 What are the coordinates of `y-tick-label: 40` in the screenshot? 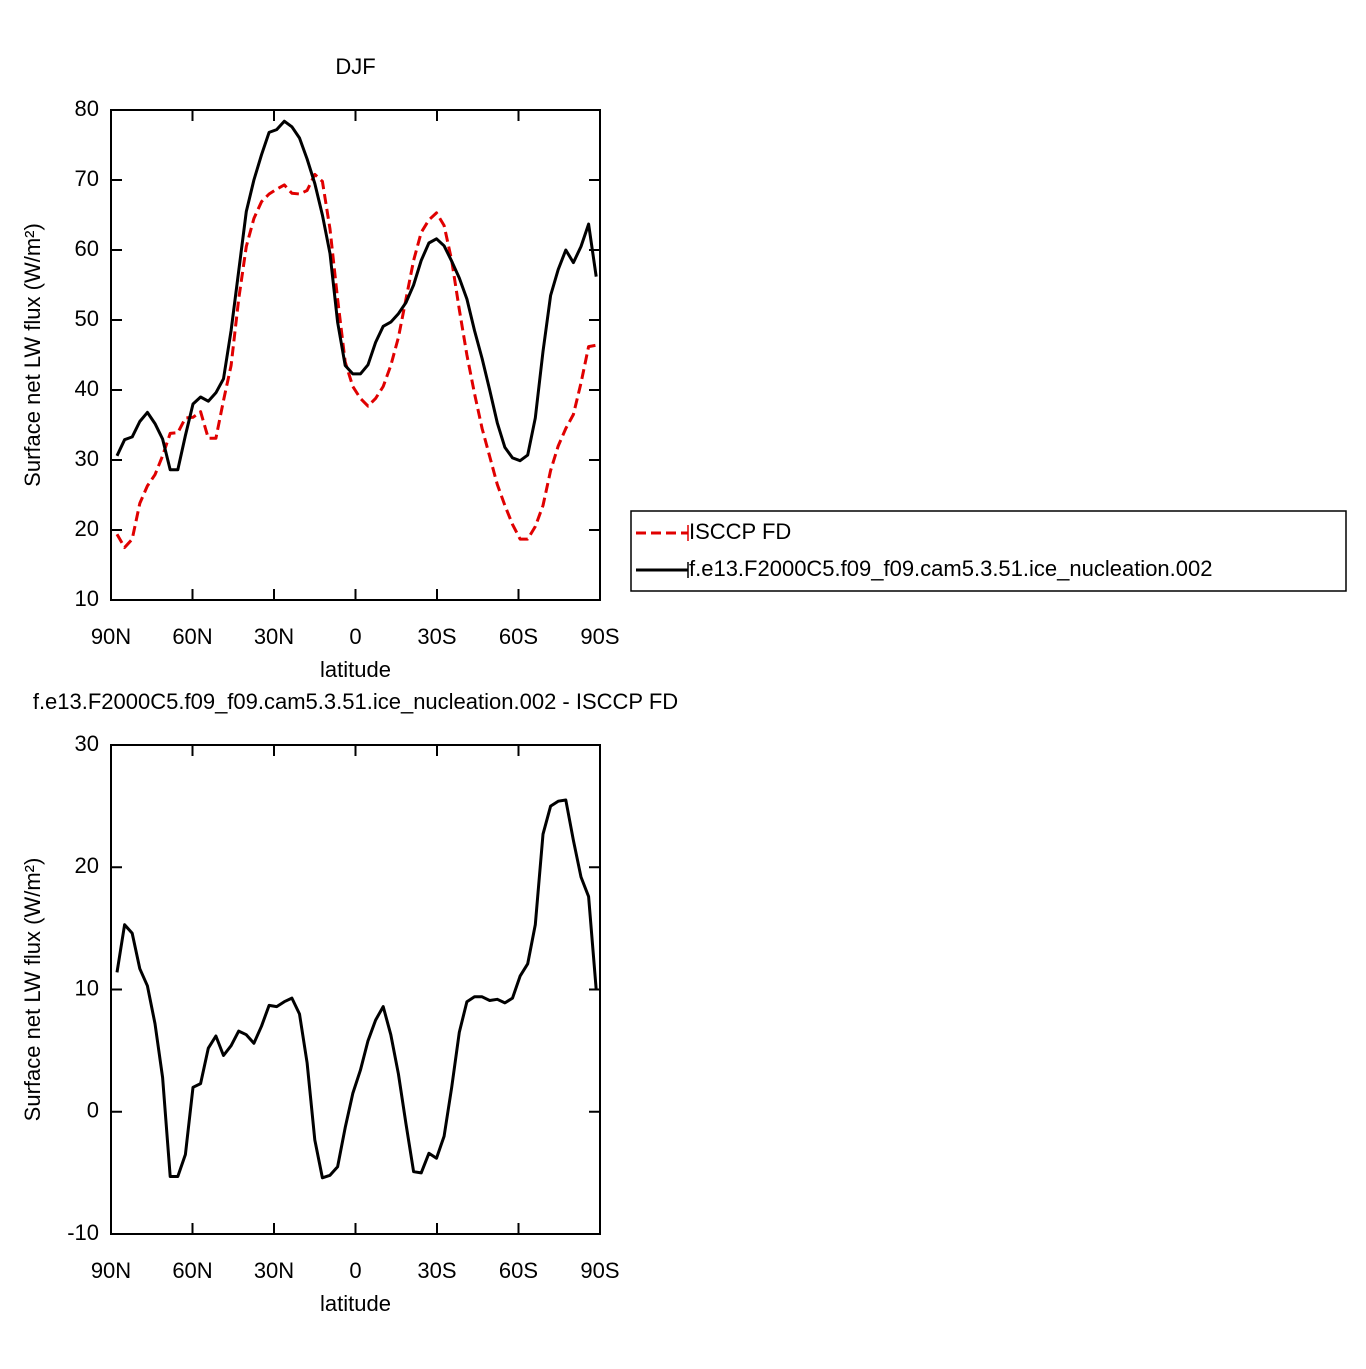 It's located at (87, 388).